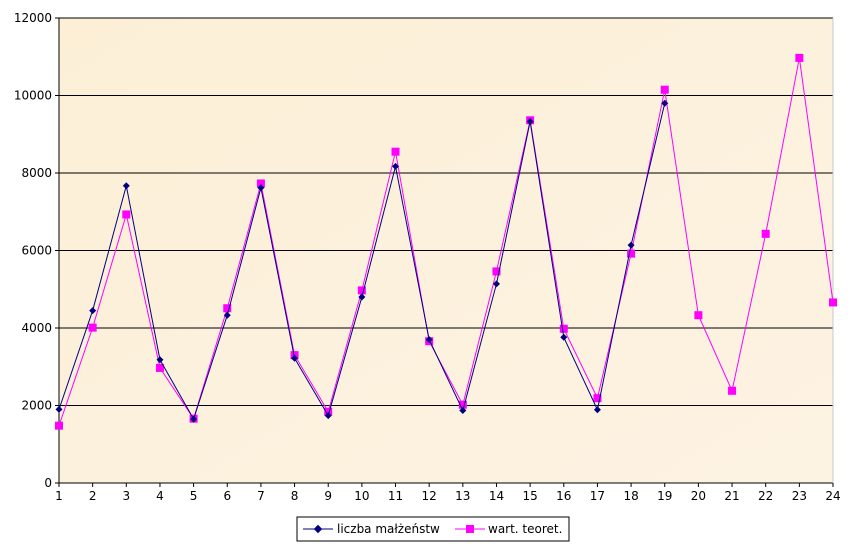  I want to click on x-tick-label-16: 16, so click(563, 496).